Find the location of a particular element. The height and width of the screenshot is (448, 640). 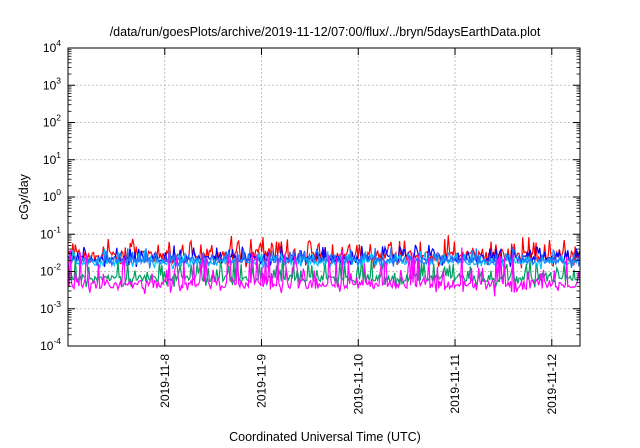

y-tick-label: 10³ is located at coordinates (52, 83).